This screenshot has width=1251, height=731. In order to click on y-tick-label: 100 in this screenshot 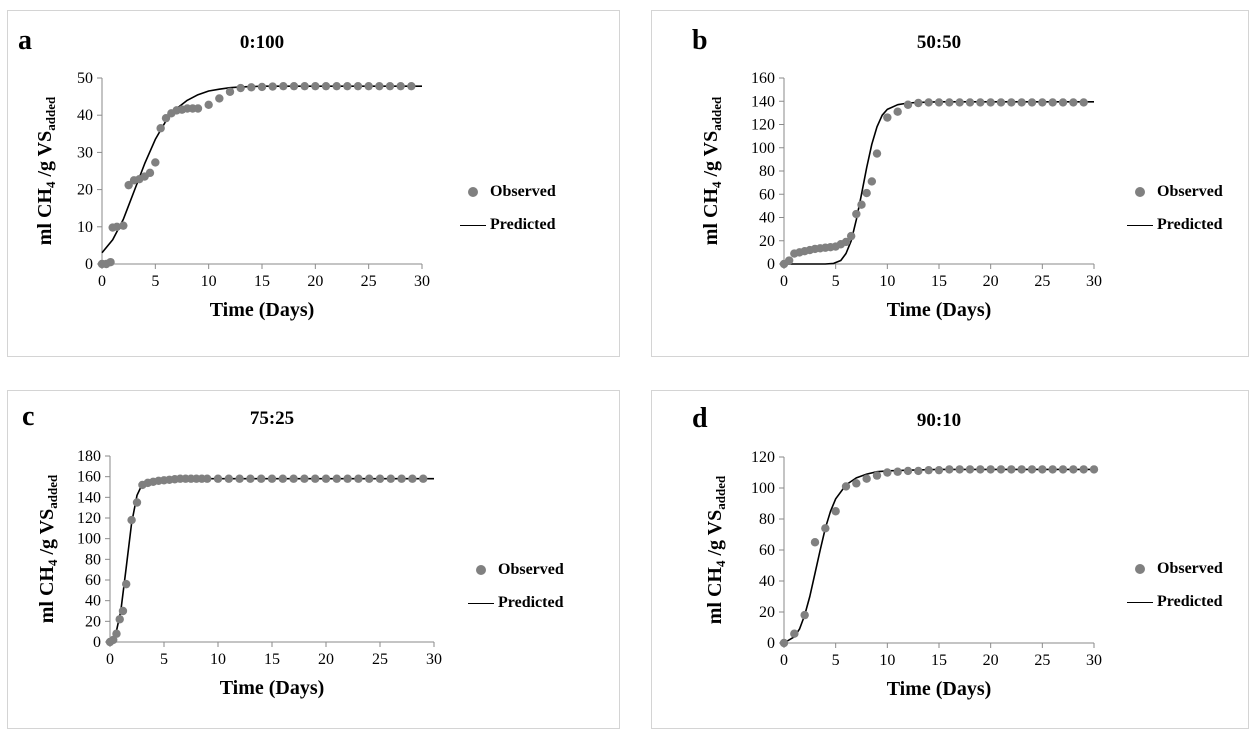, I will do `click(763, 148)`.